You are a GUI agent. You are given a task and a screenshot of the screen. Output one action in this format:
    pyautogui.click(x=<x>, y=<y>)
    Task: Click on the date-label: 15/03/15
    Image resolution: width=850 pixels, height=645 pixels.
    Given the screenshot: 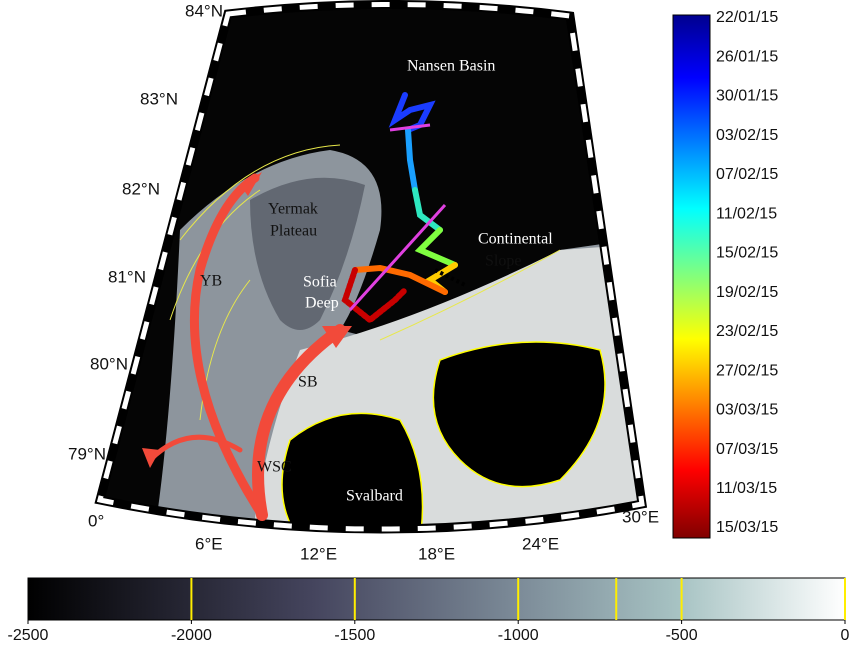 What is the action you would take?
    pyautogui.click(x=747, y=527)
    